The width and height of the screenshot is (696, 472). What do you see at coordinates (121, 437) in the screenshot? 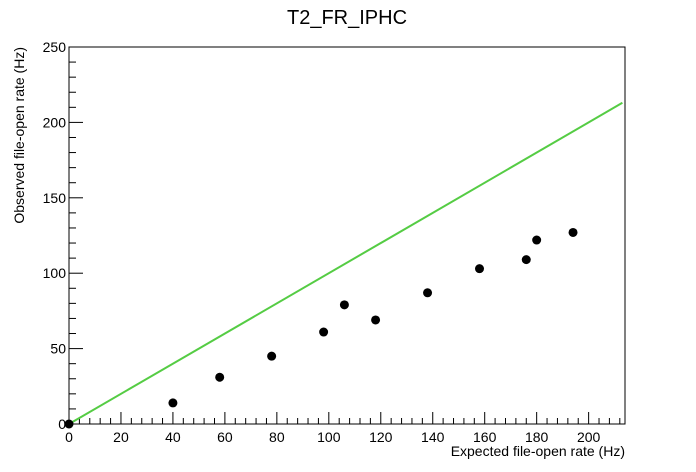
I see `x-tick-label: 20` at bounding box center [121, 437].